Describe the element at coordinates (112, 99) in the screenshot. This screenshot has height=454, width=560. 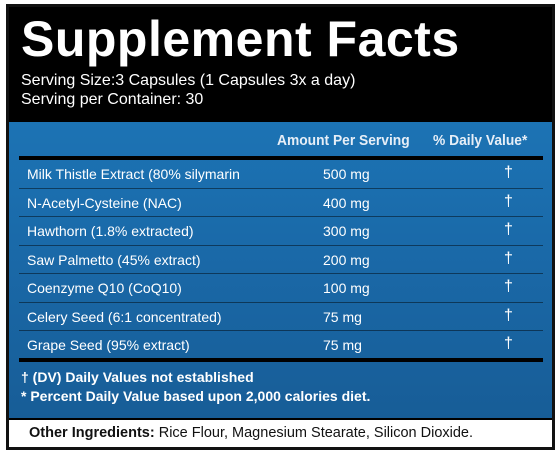
I see `servings-per-container: Serving per Container: 30` at that location.